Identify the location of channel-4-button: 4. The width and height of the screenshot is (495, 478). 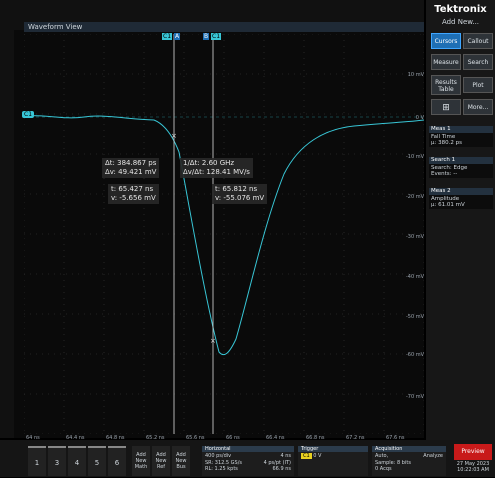
(77, 461).